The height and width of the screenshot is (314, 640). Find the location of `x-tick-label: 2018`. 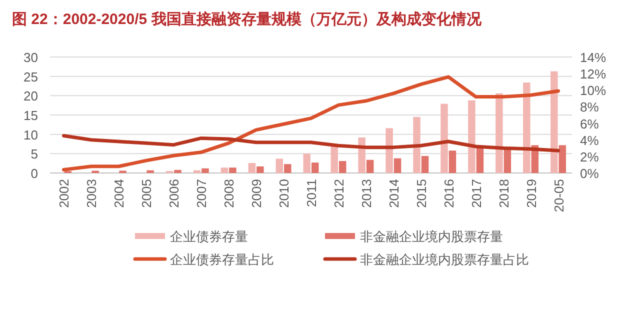

x-tick-label: 2018 is located at coordinates (504, 193).